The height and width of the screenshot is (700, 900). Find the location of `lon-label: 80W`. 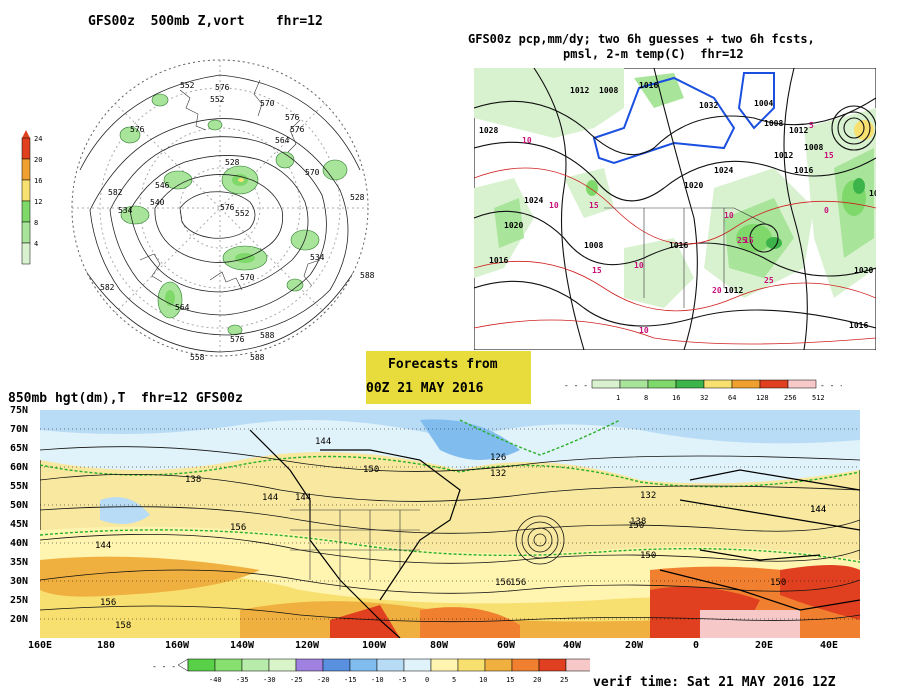

lon-label: 80W is located at coordinates (439, 645).